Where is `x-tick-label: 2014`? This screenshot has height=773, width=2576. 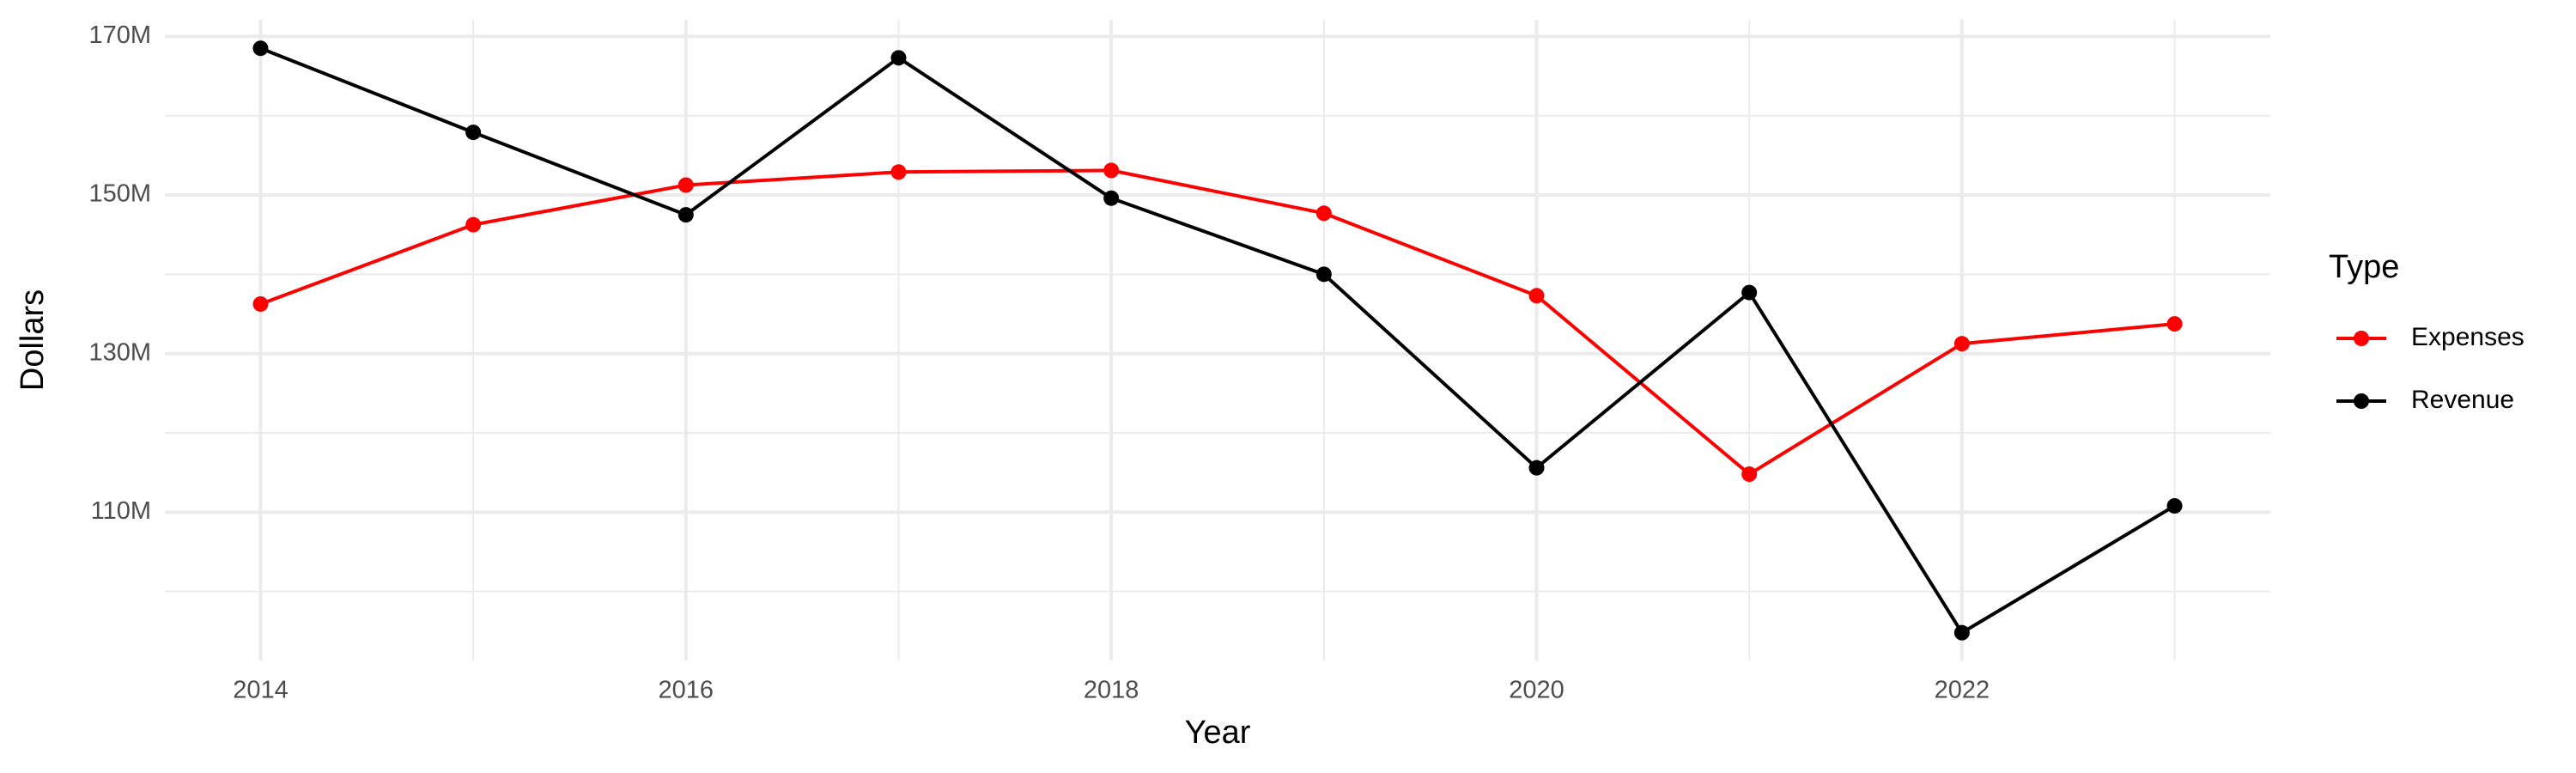
x-tick-label: 2014 is located at coordinates (261, 690).